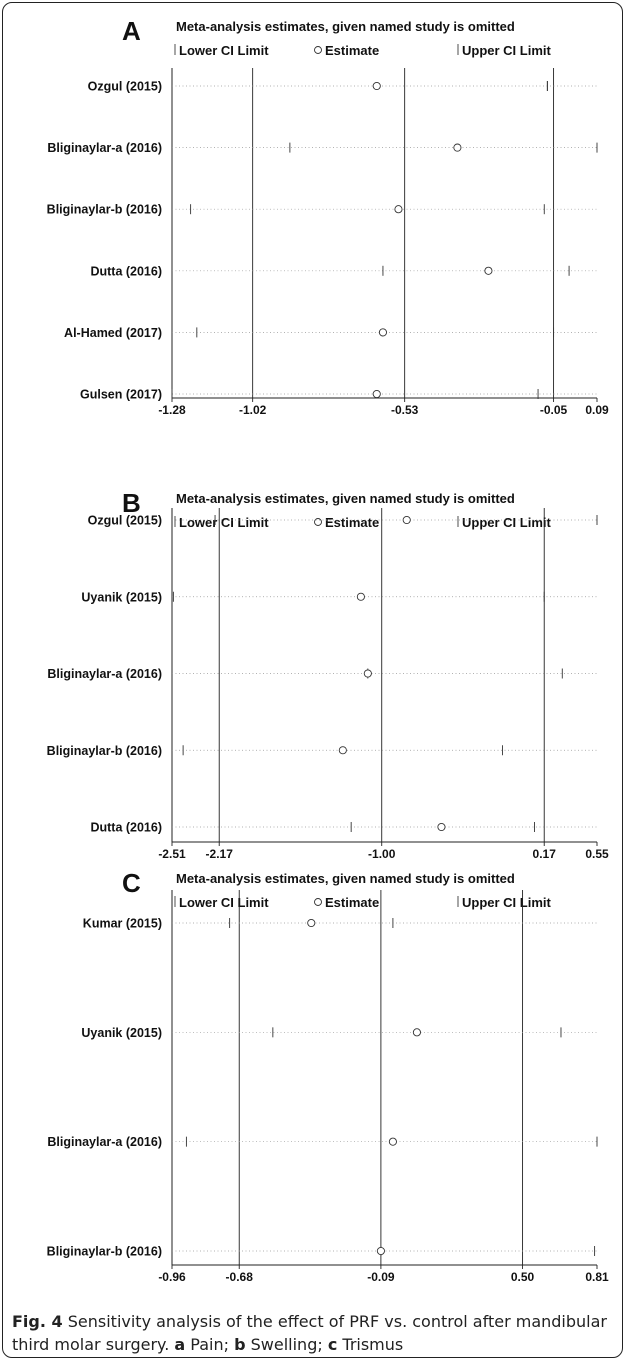 This screenshot has width=627, height=1362. Describe the element at coordinates (286, 1344) in the screenshot. I see `caption-b-text: Swelling;` at that location.